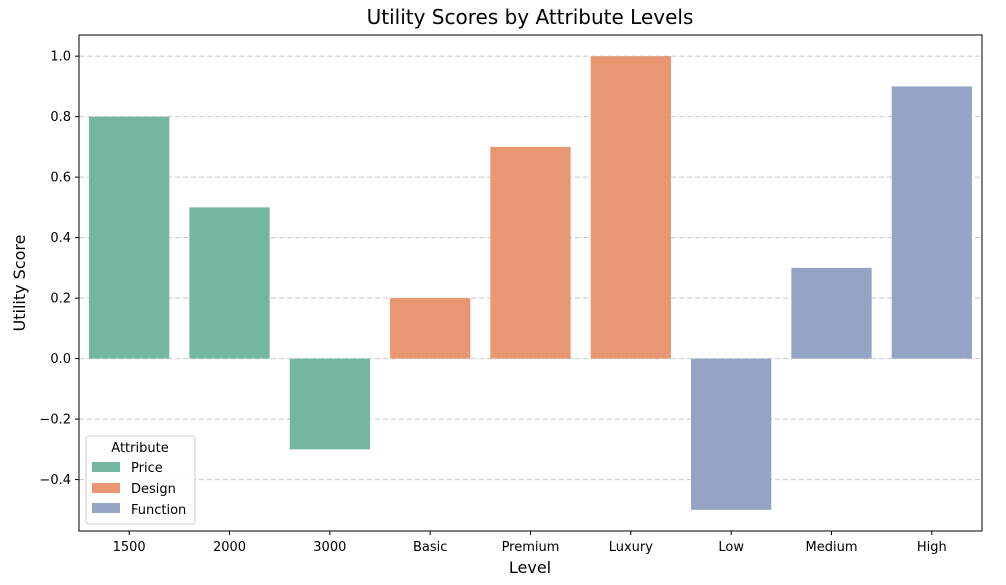 The height and width of the screenshot is (585, 1006). Describe the element at coordinates (229, 547) in the screenshot. I see `x-tick-label: 2000` at that location.